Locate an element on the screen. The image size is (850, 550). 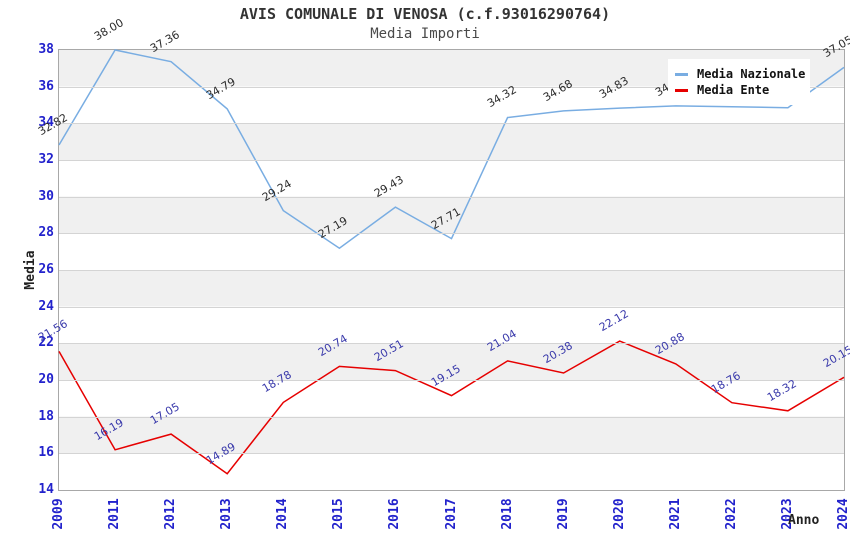
x-tick-label: 2017 is located at coordinates (451, 514).